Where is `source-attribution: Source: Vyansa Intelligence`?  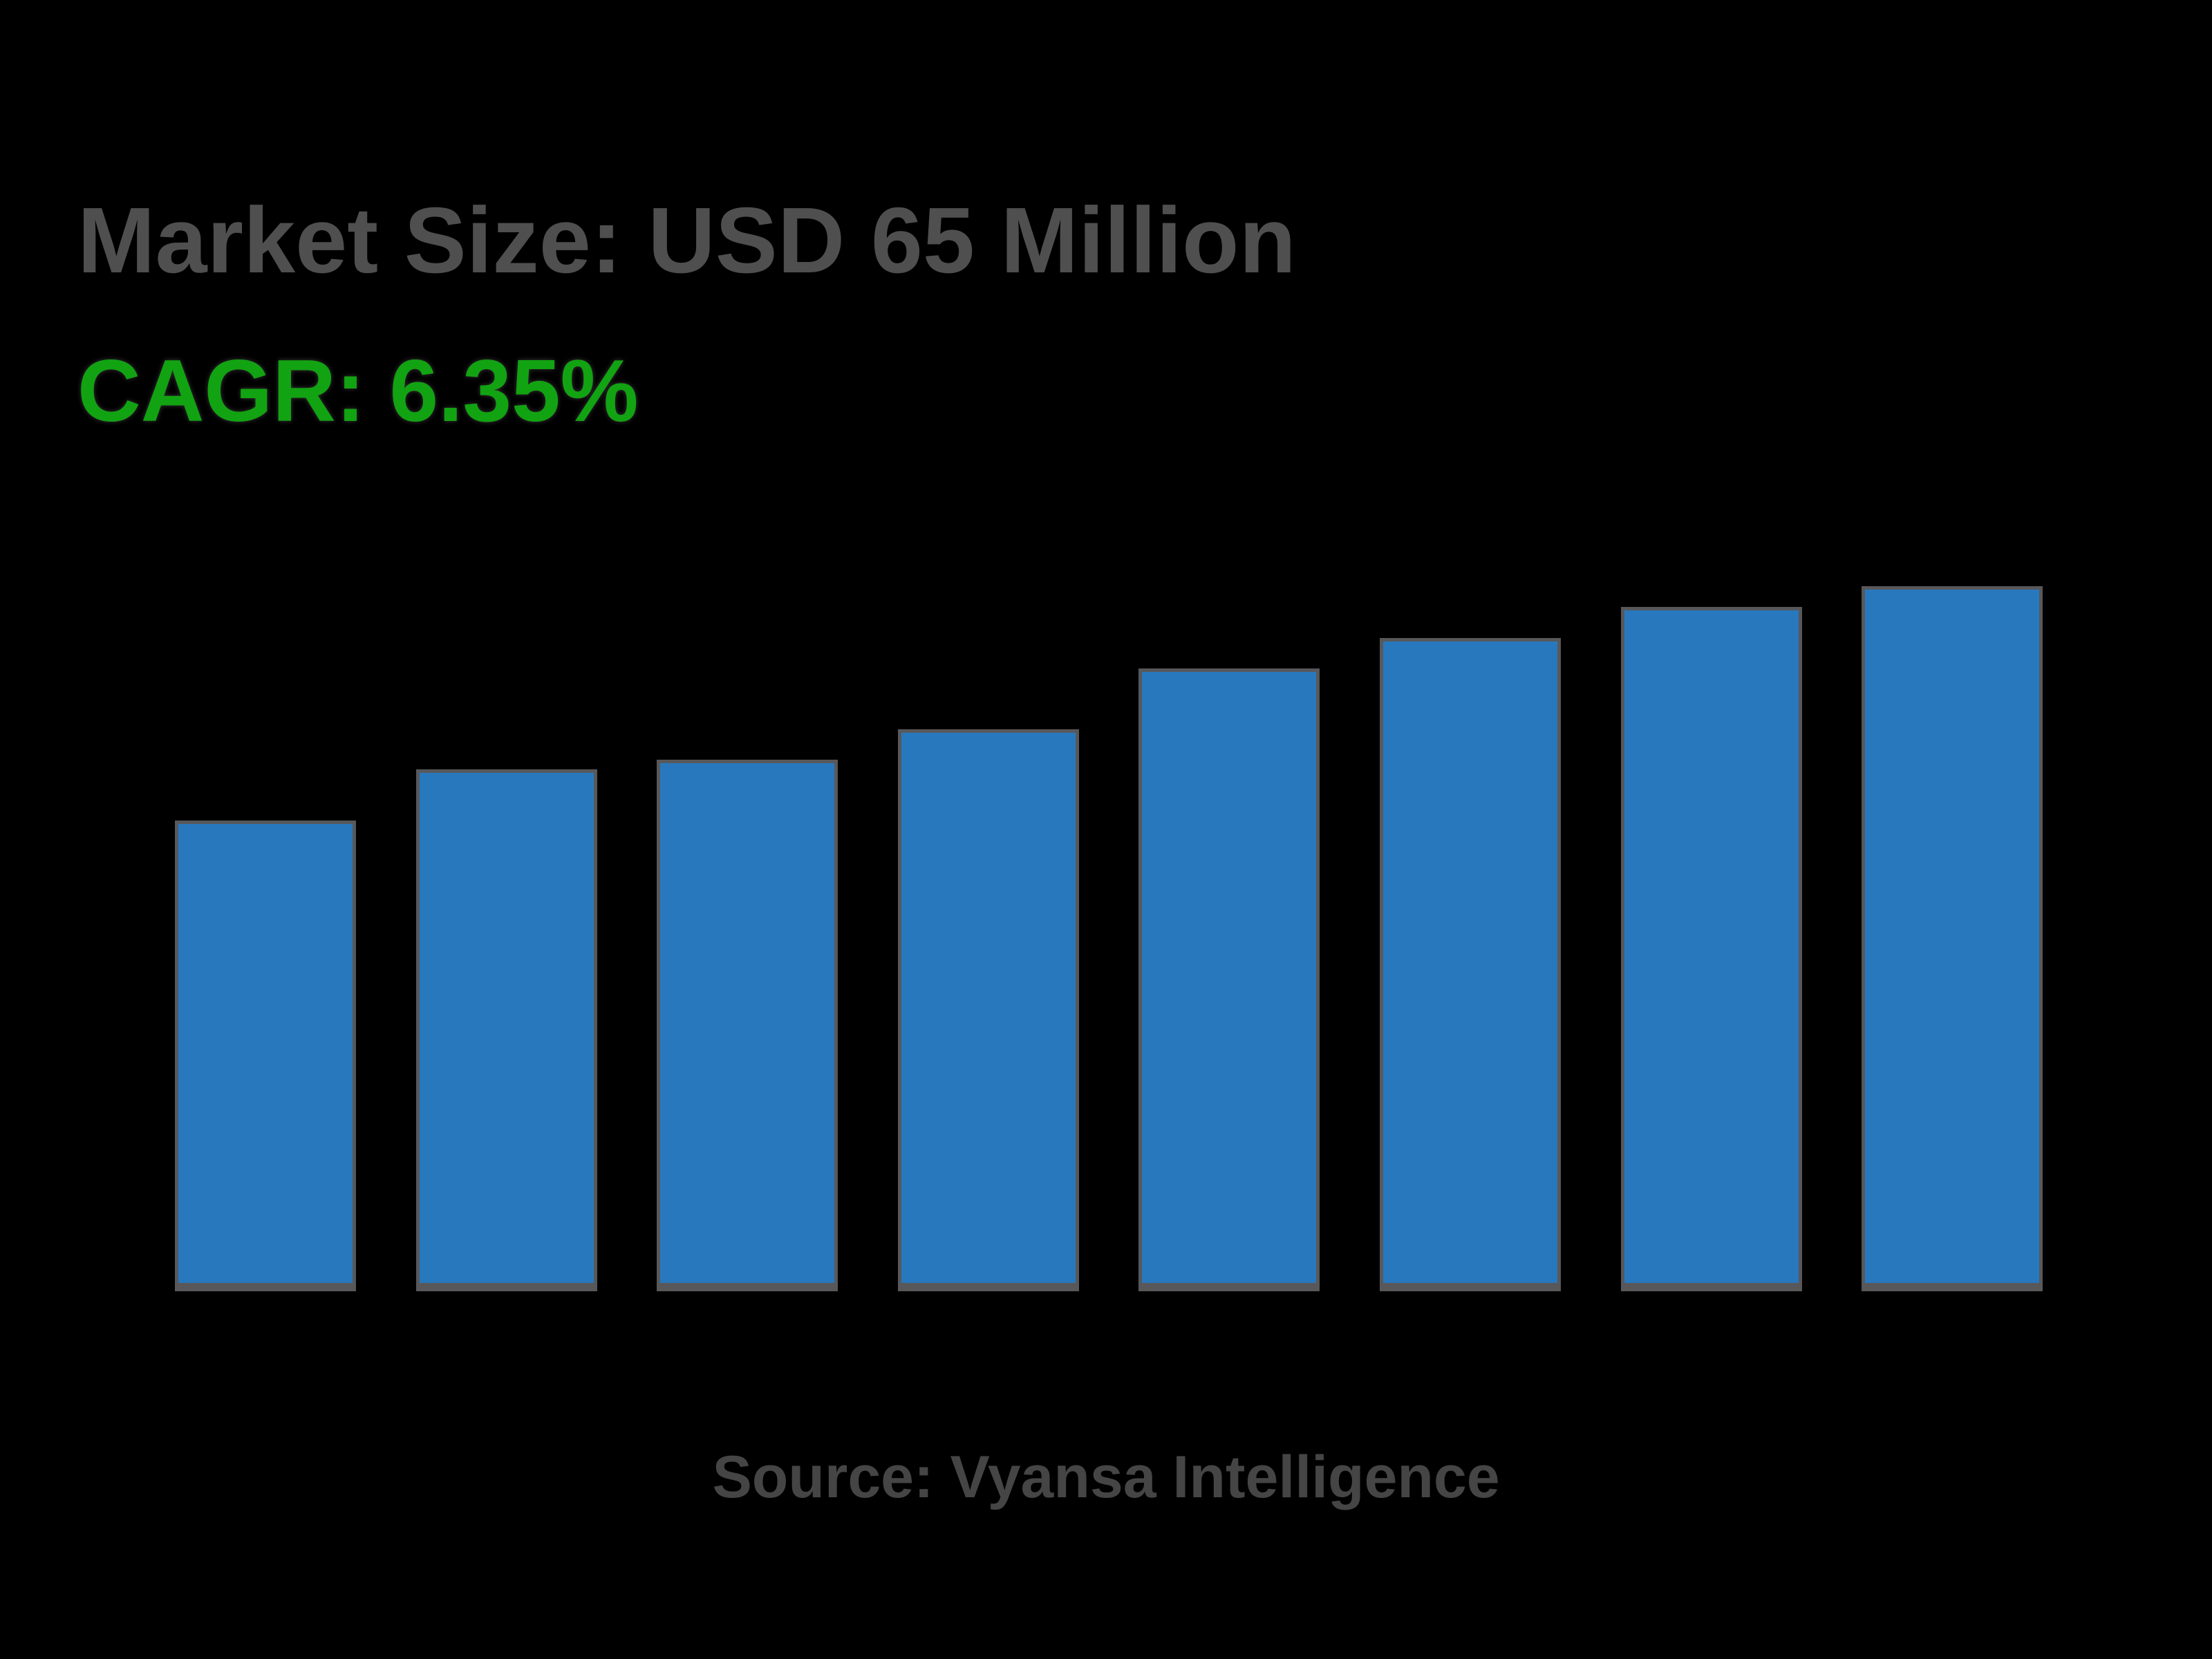
source-attribution: Source: Vyansa Intelligence is located at coordinates (1106, 1477).